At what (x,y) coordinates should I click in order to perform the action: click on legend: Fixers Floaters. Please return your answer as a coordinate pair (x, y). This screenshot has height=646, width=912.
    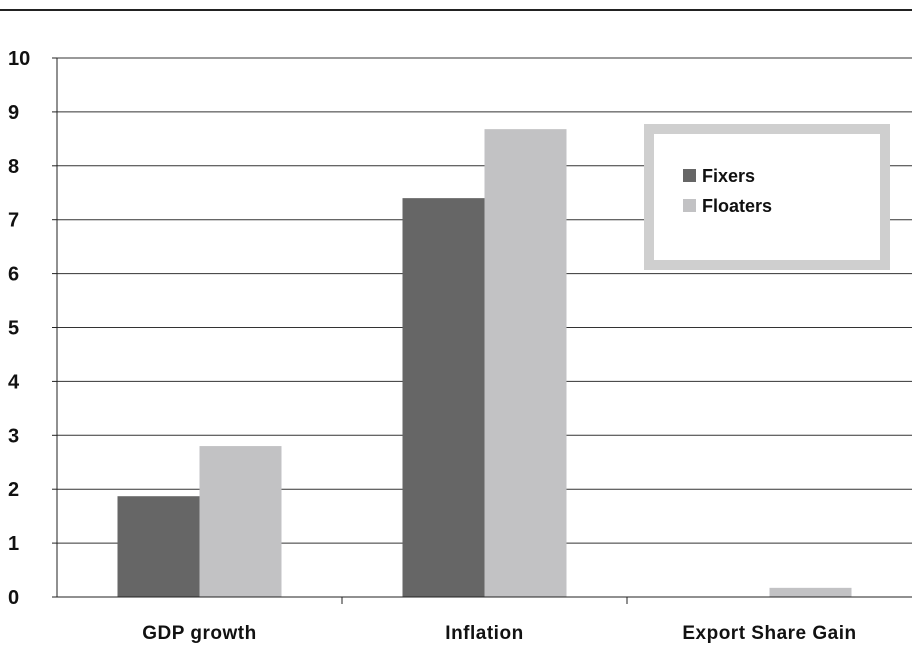
    Looking at the image, I should click on (767, 197).